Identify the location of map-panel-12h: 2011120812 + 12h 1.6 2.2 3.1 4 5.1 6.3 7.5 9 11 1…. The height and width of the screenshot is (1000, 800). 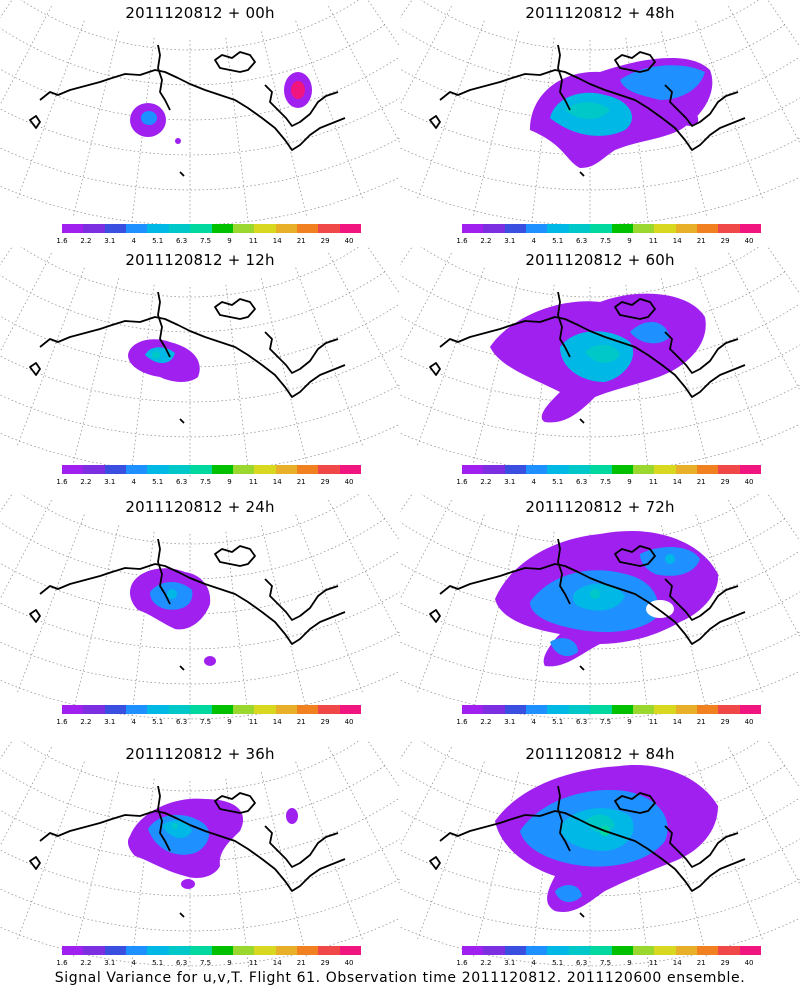
(200, 370).